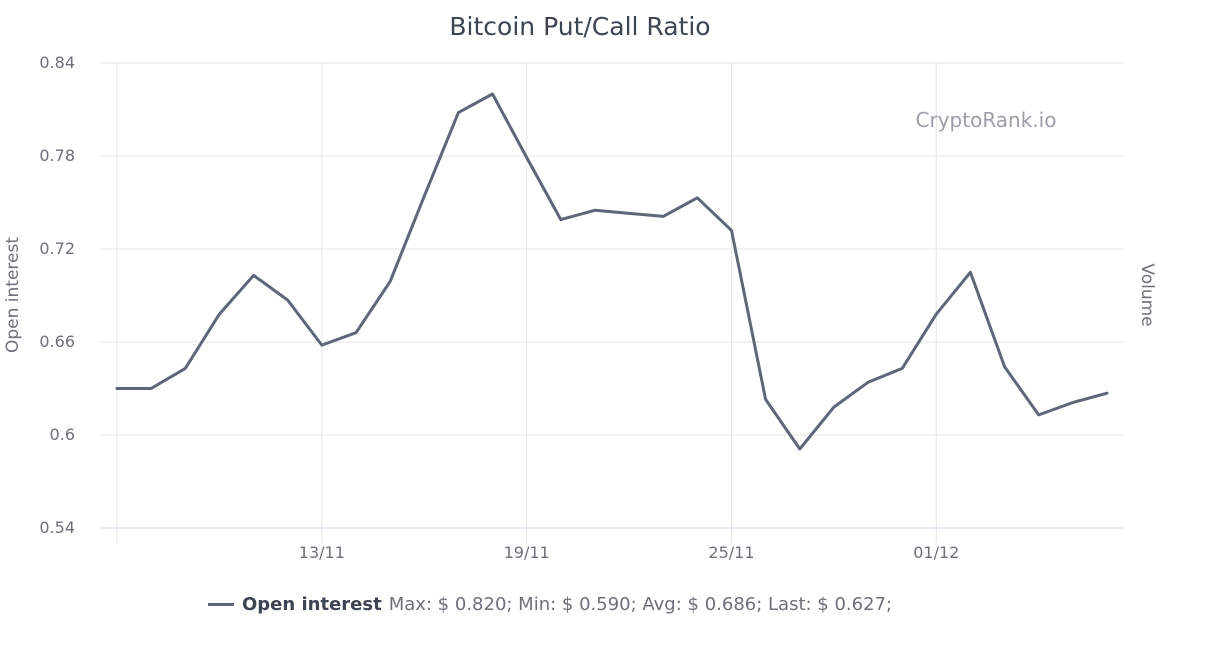 This screenshot has height=645, width=1216. What do you see at coordinates (57, 527) in the screenshot?
I see `y-tick-label: 0.54` at bounding box center [57, 527].